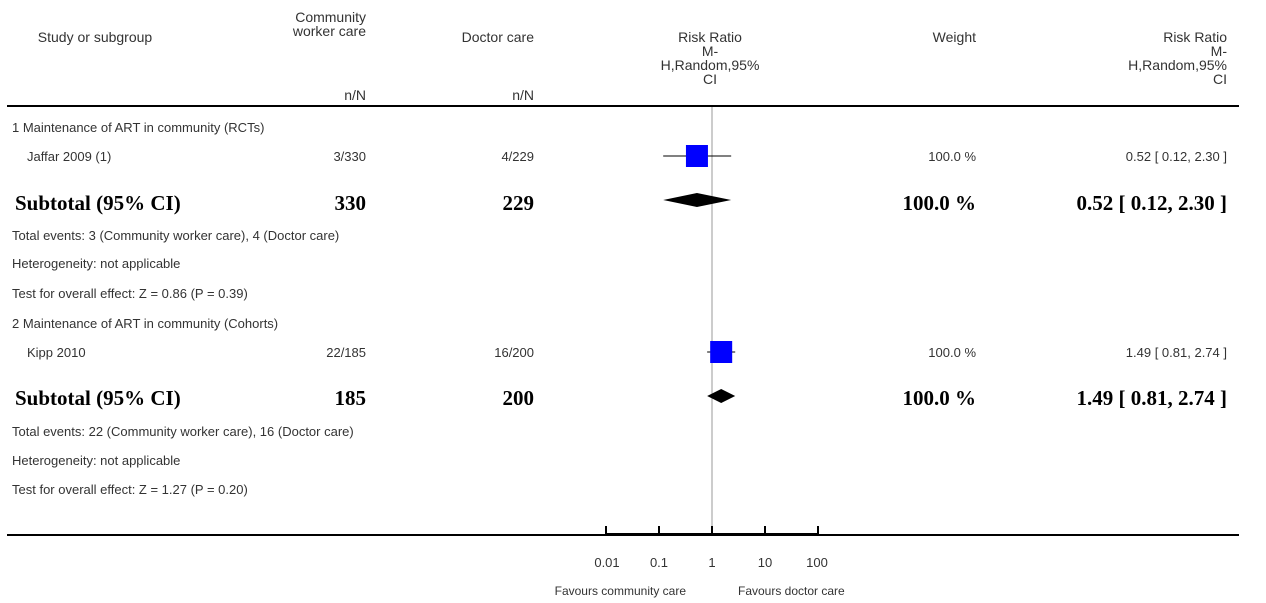 This screenshot has width=1266, height=603. I want to click on header-rule, so click(623, 106).